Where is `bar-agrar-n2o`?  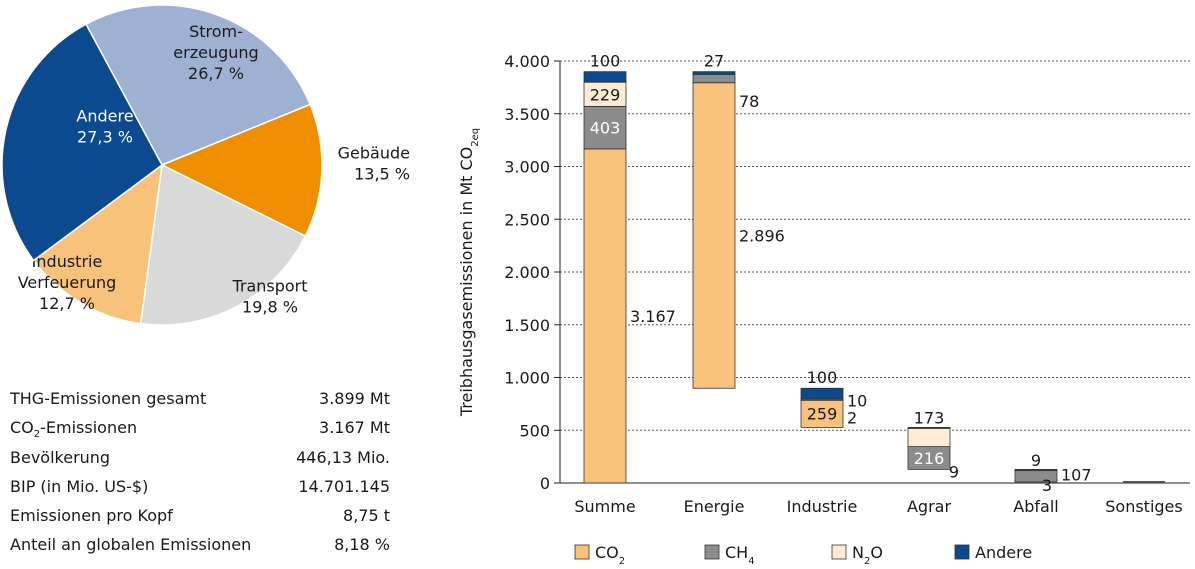
bar-agrar-n2o is located at coordinates (929, 437).